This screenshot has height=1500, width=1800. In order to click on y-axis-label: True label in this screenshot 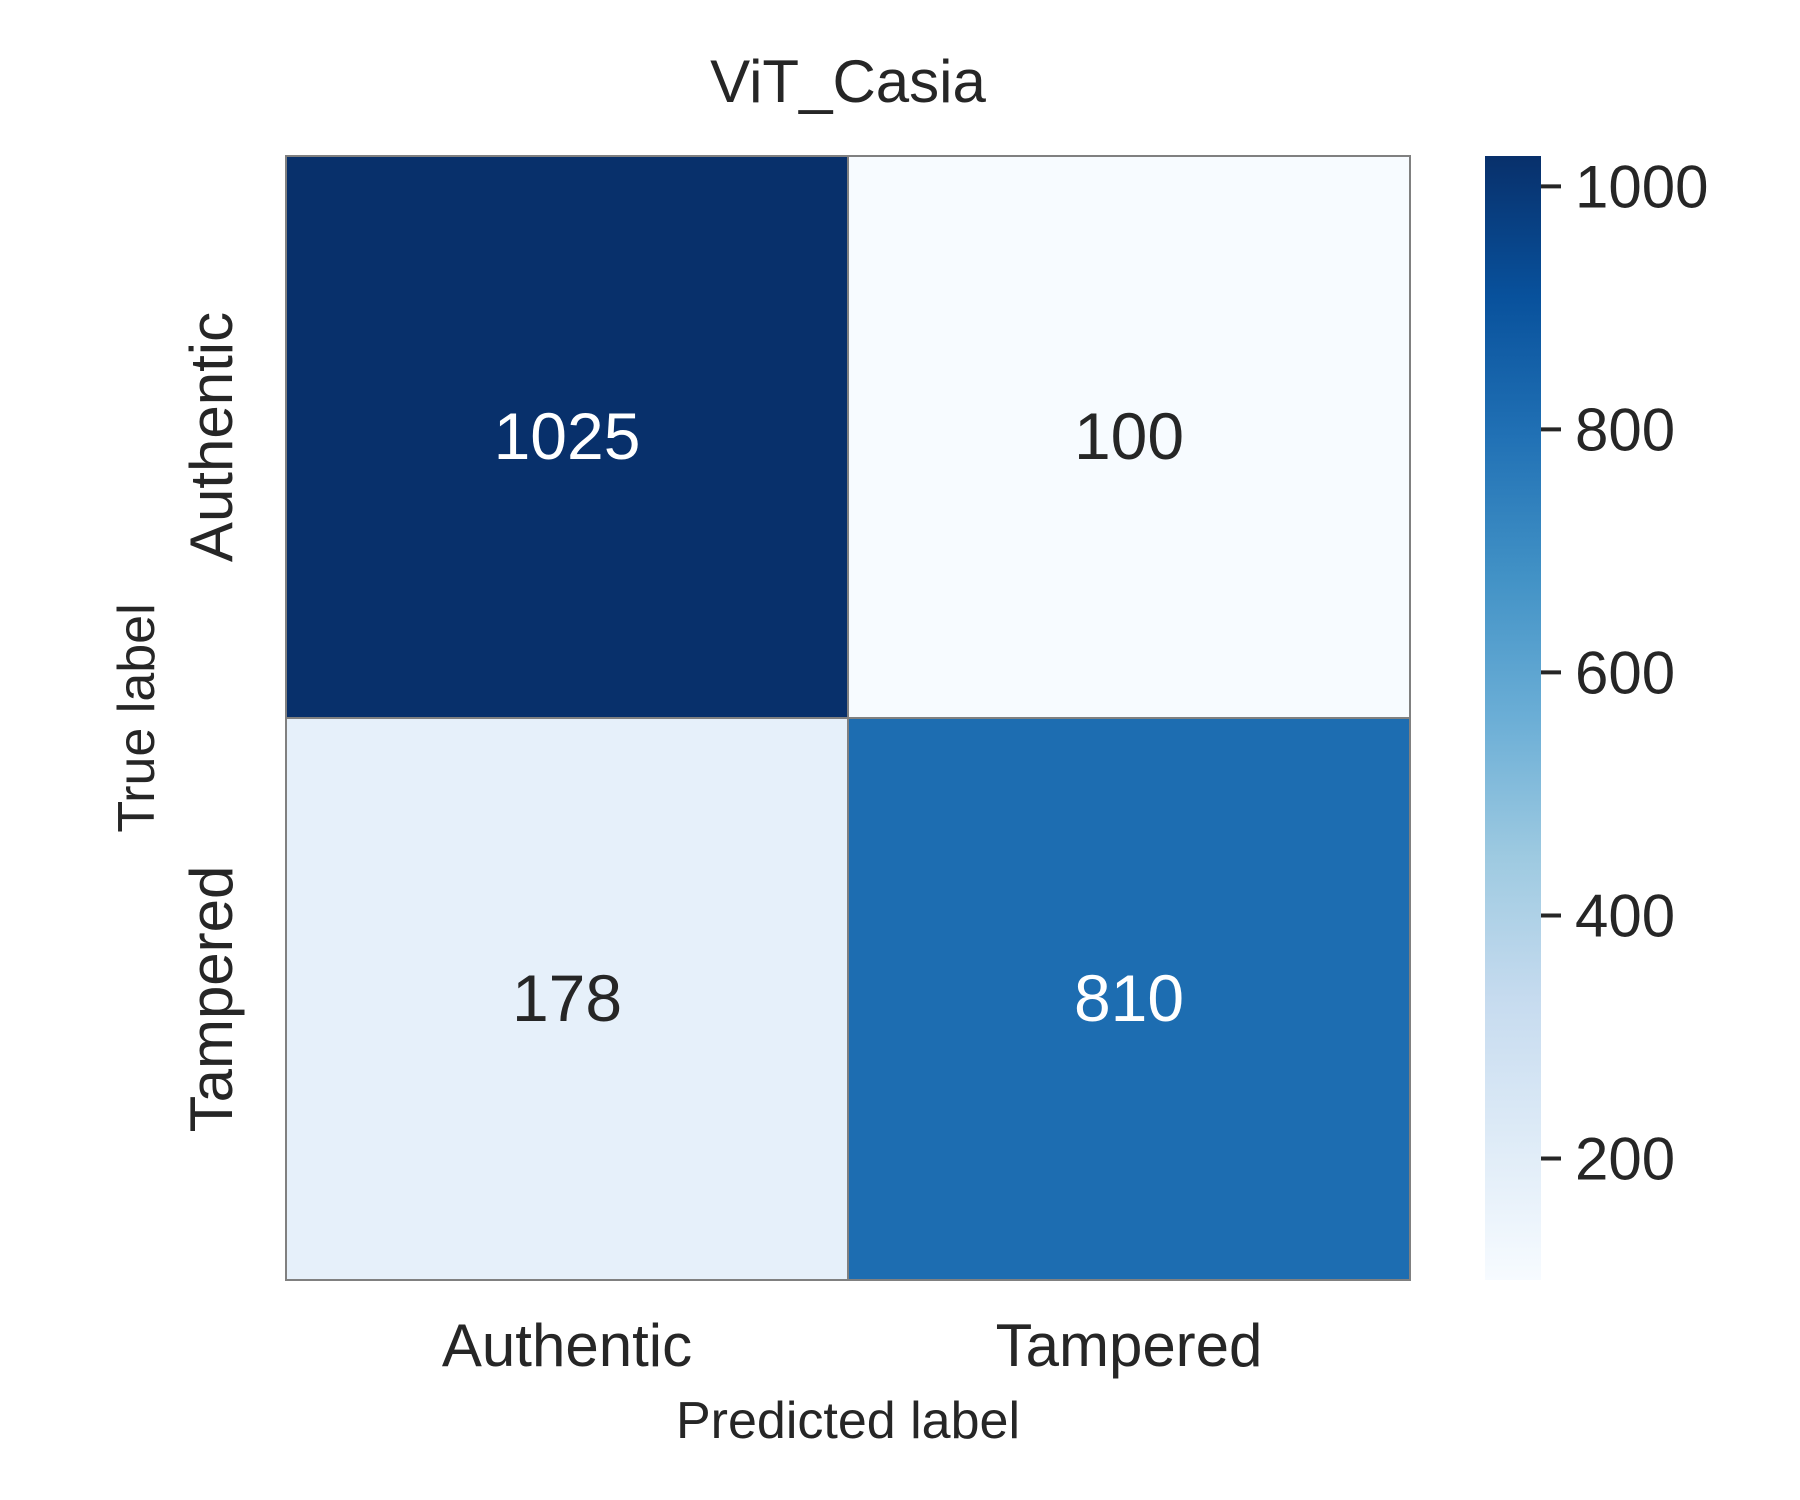, I will do `click(137, 717)`.